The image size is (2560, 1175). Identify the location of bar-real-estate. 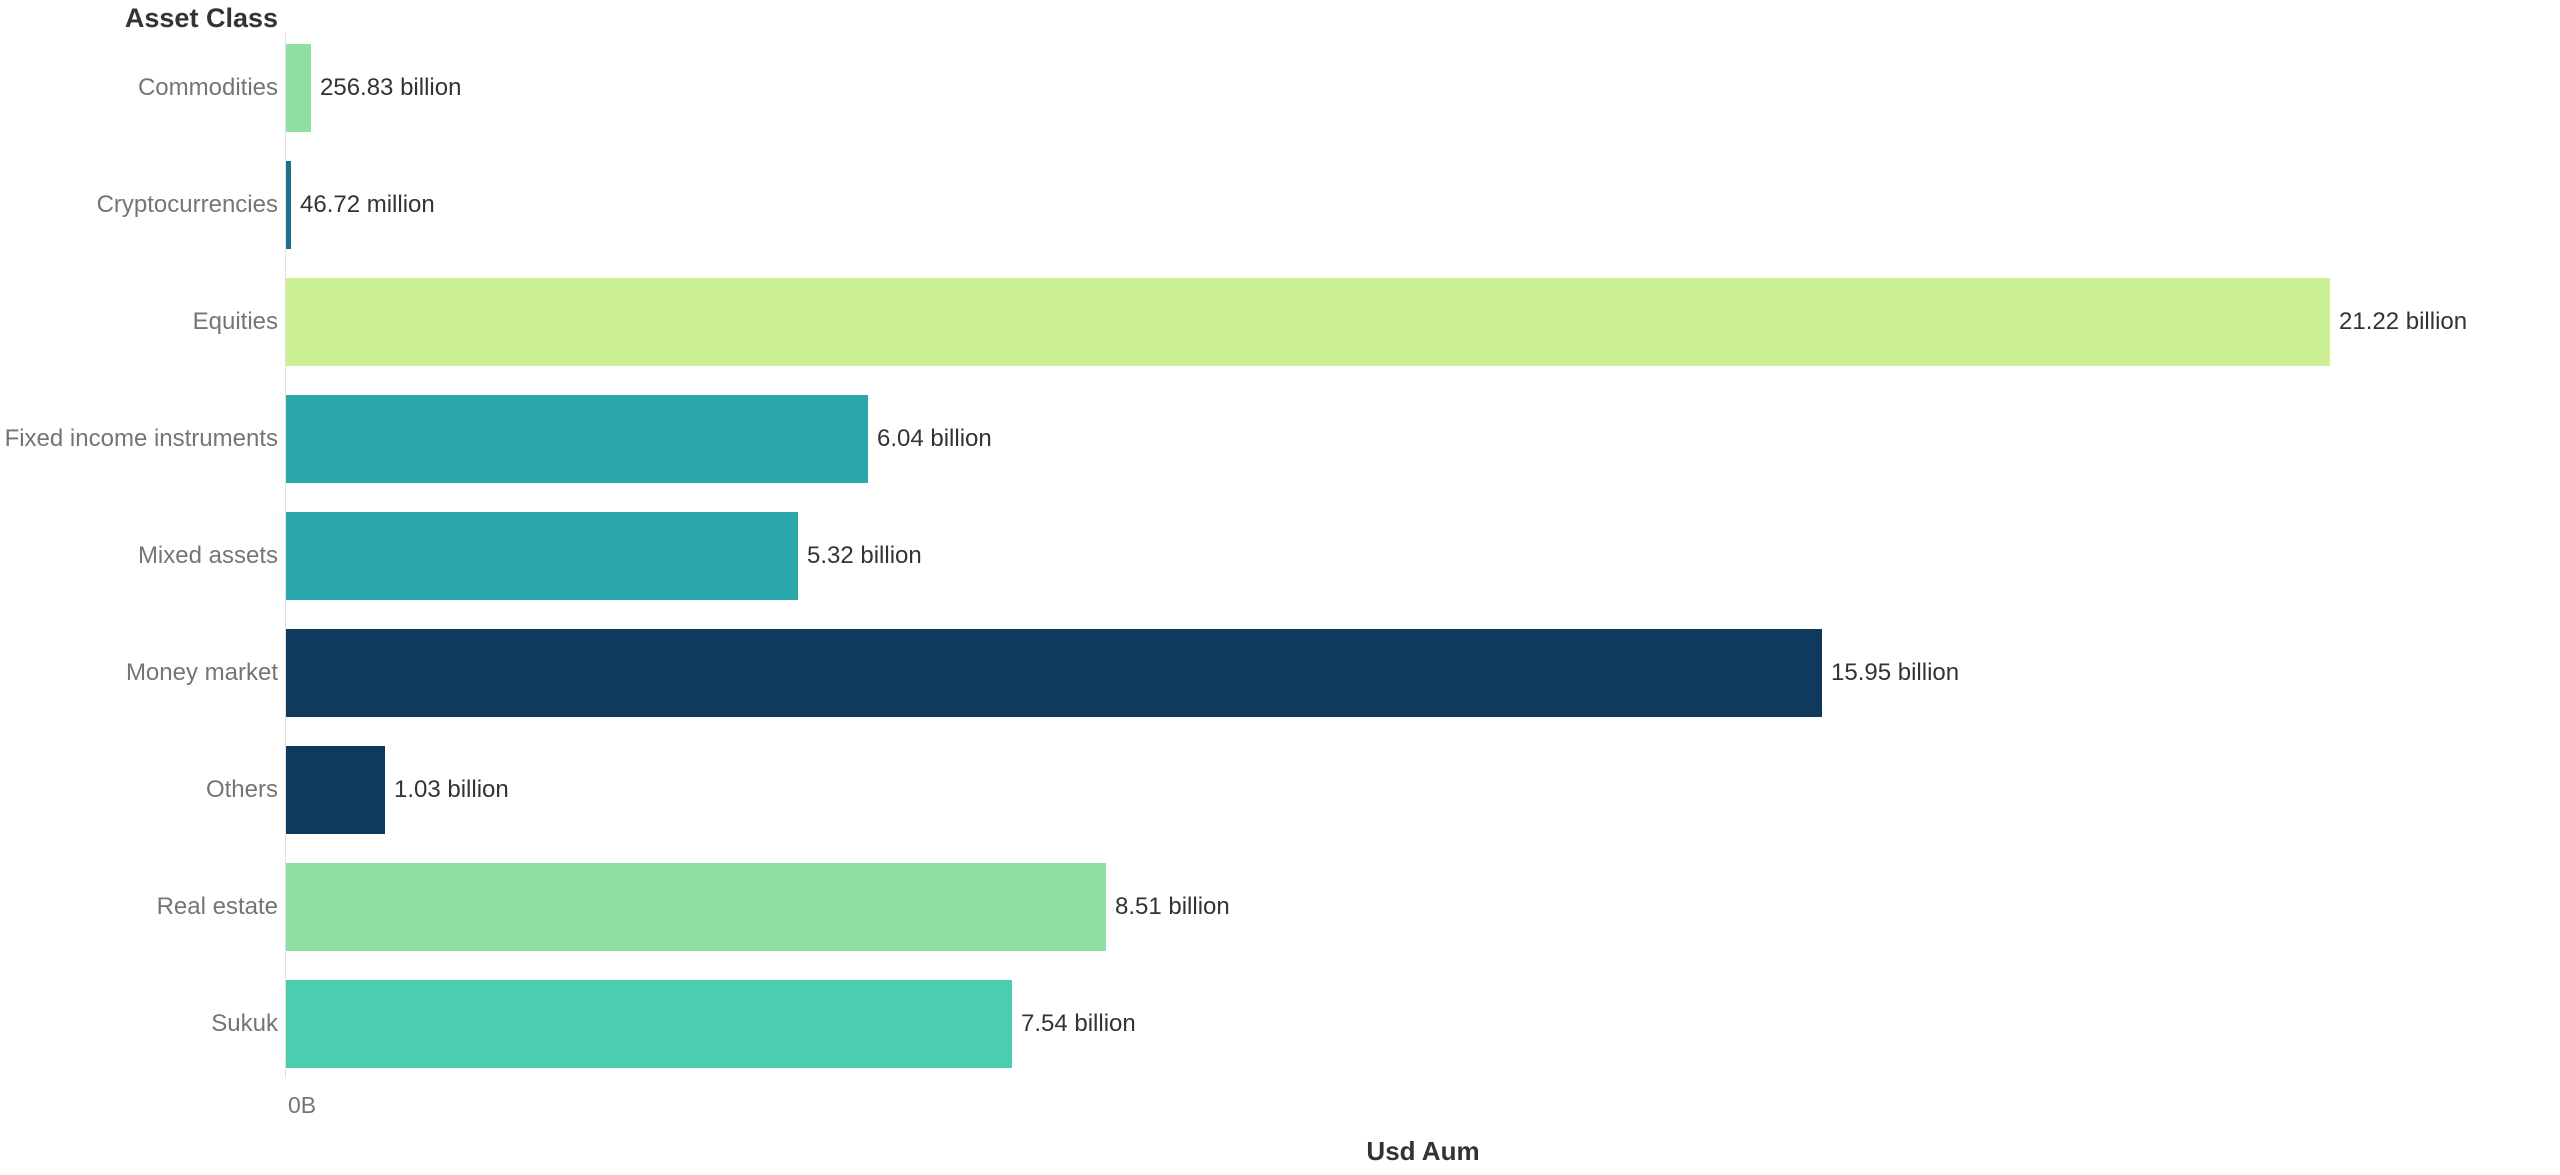
(696, 907).